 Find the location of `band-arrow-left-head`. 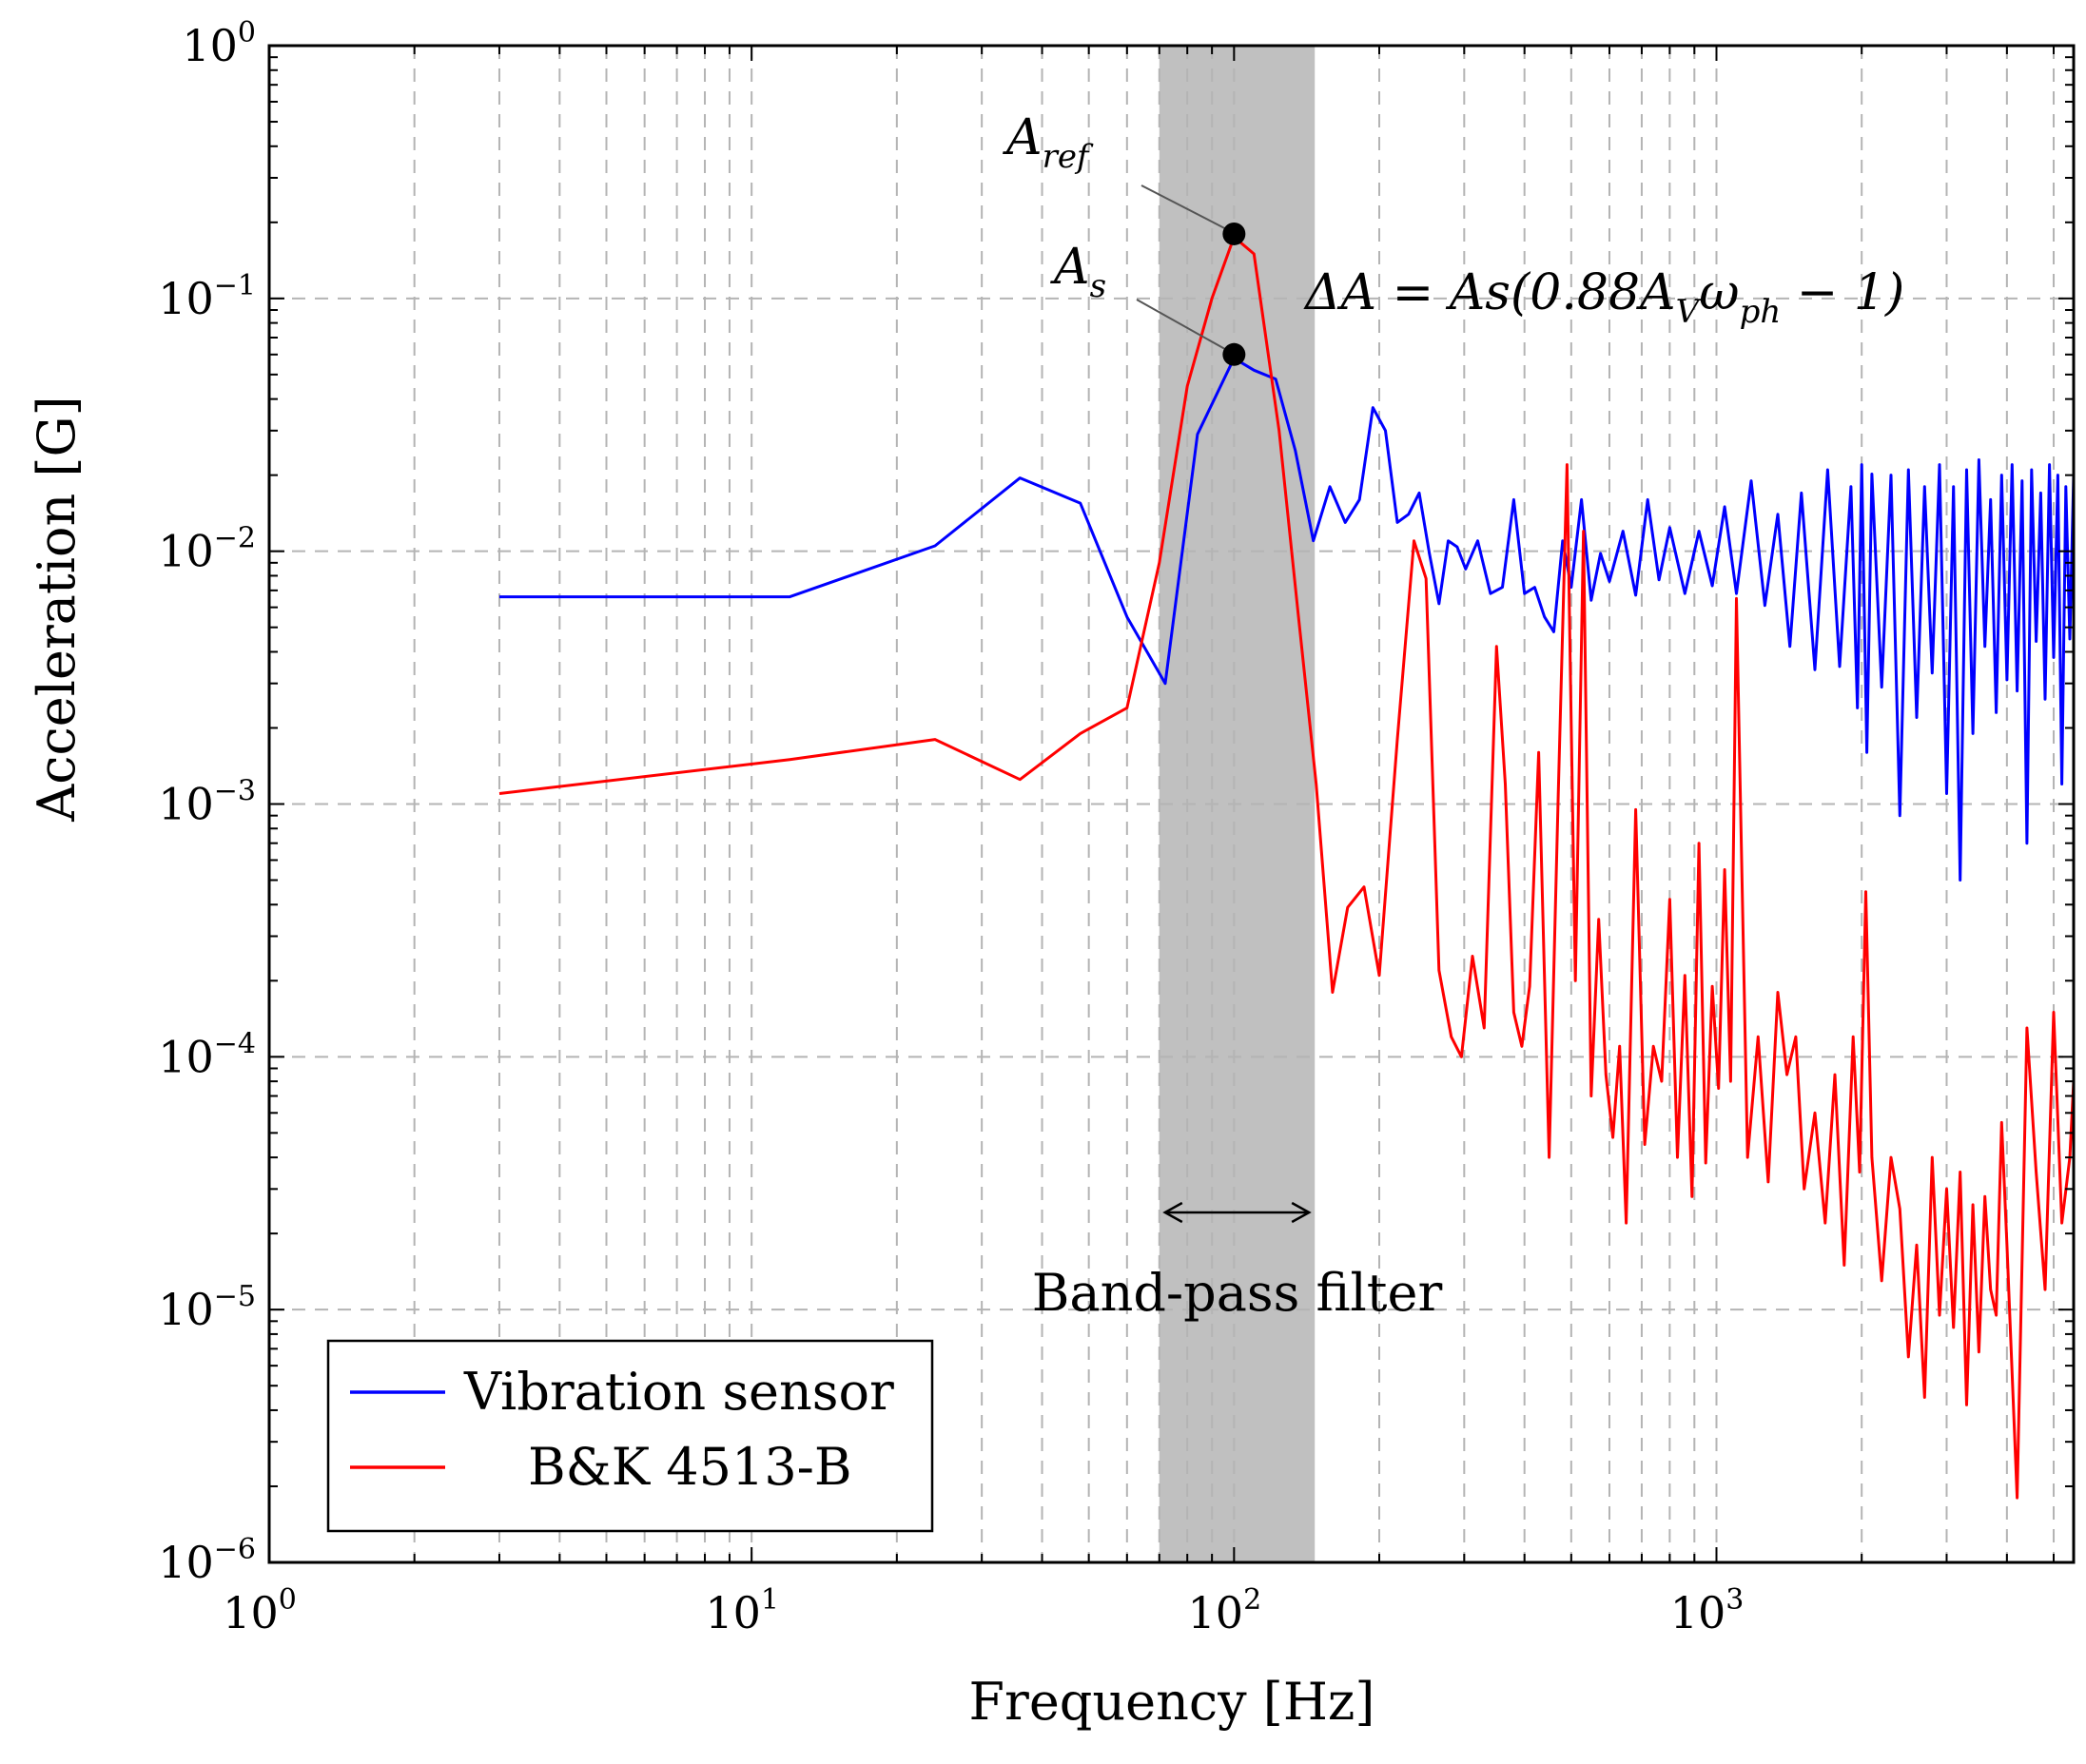

band-arrow-left-head is located at coordinates (1173, 1212).